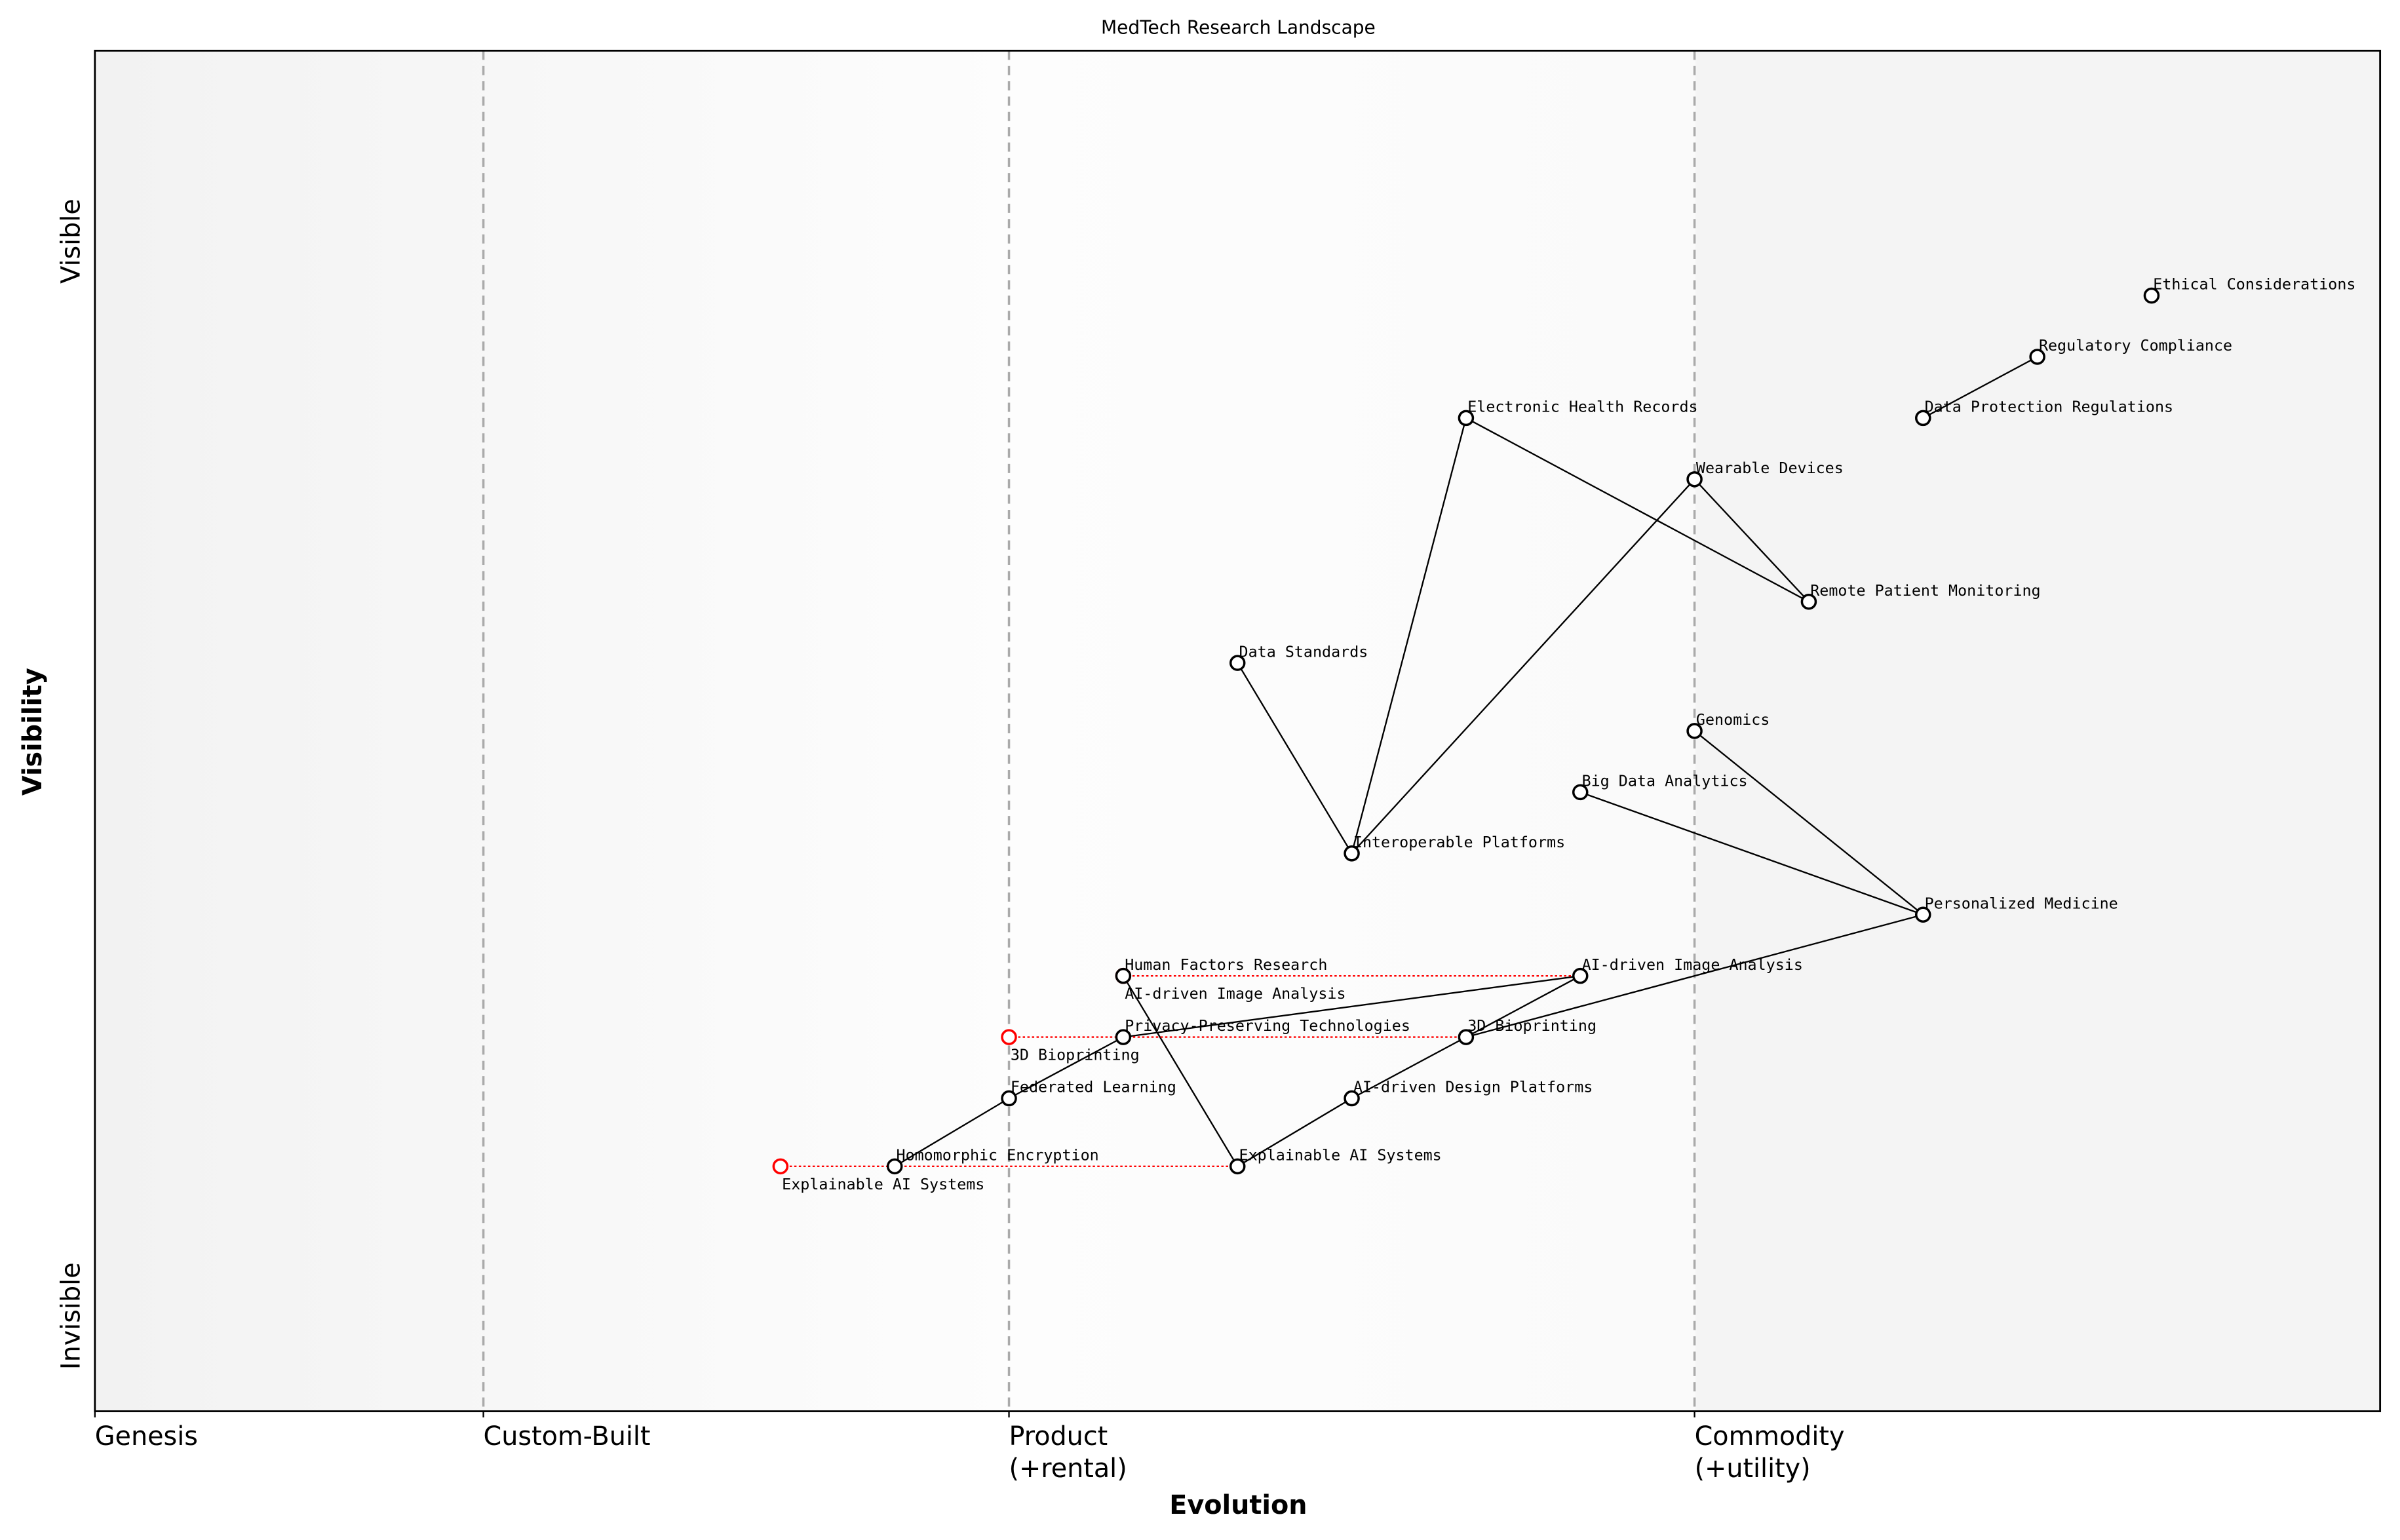  Describe the element at coordinates (1459, 842) in the screenshot. I see `component-label: Interoperable Platforms` at that location.